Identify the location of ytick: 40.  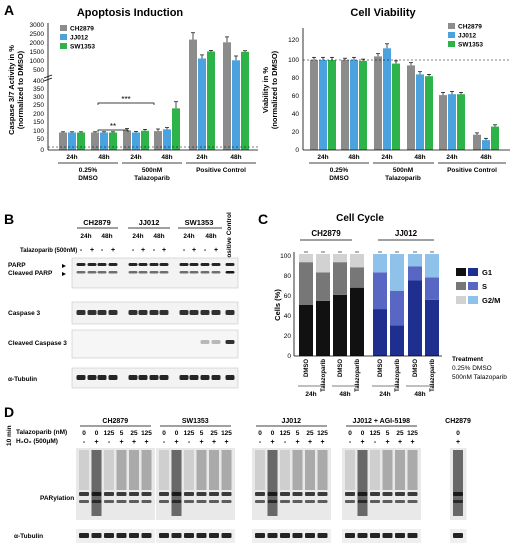
(288, 316).